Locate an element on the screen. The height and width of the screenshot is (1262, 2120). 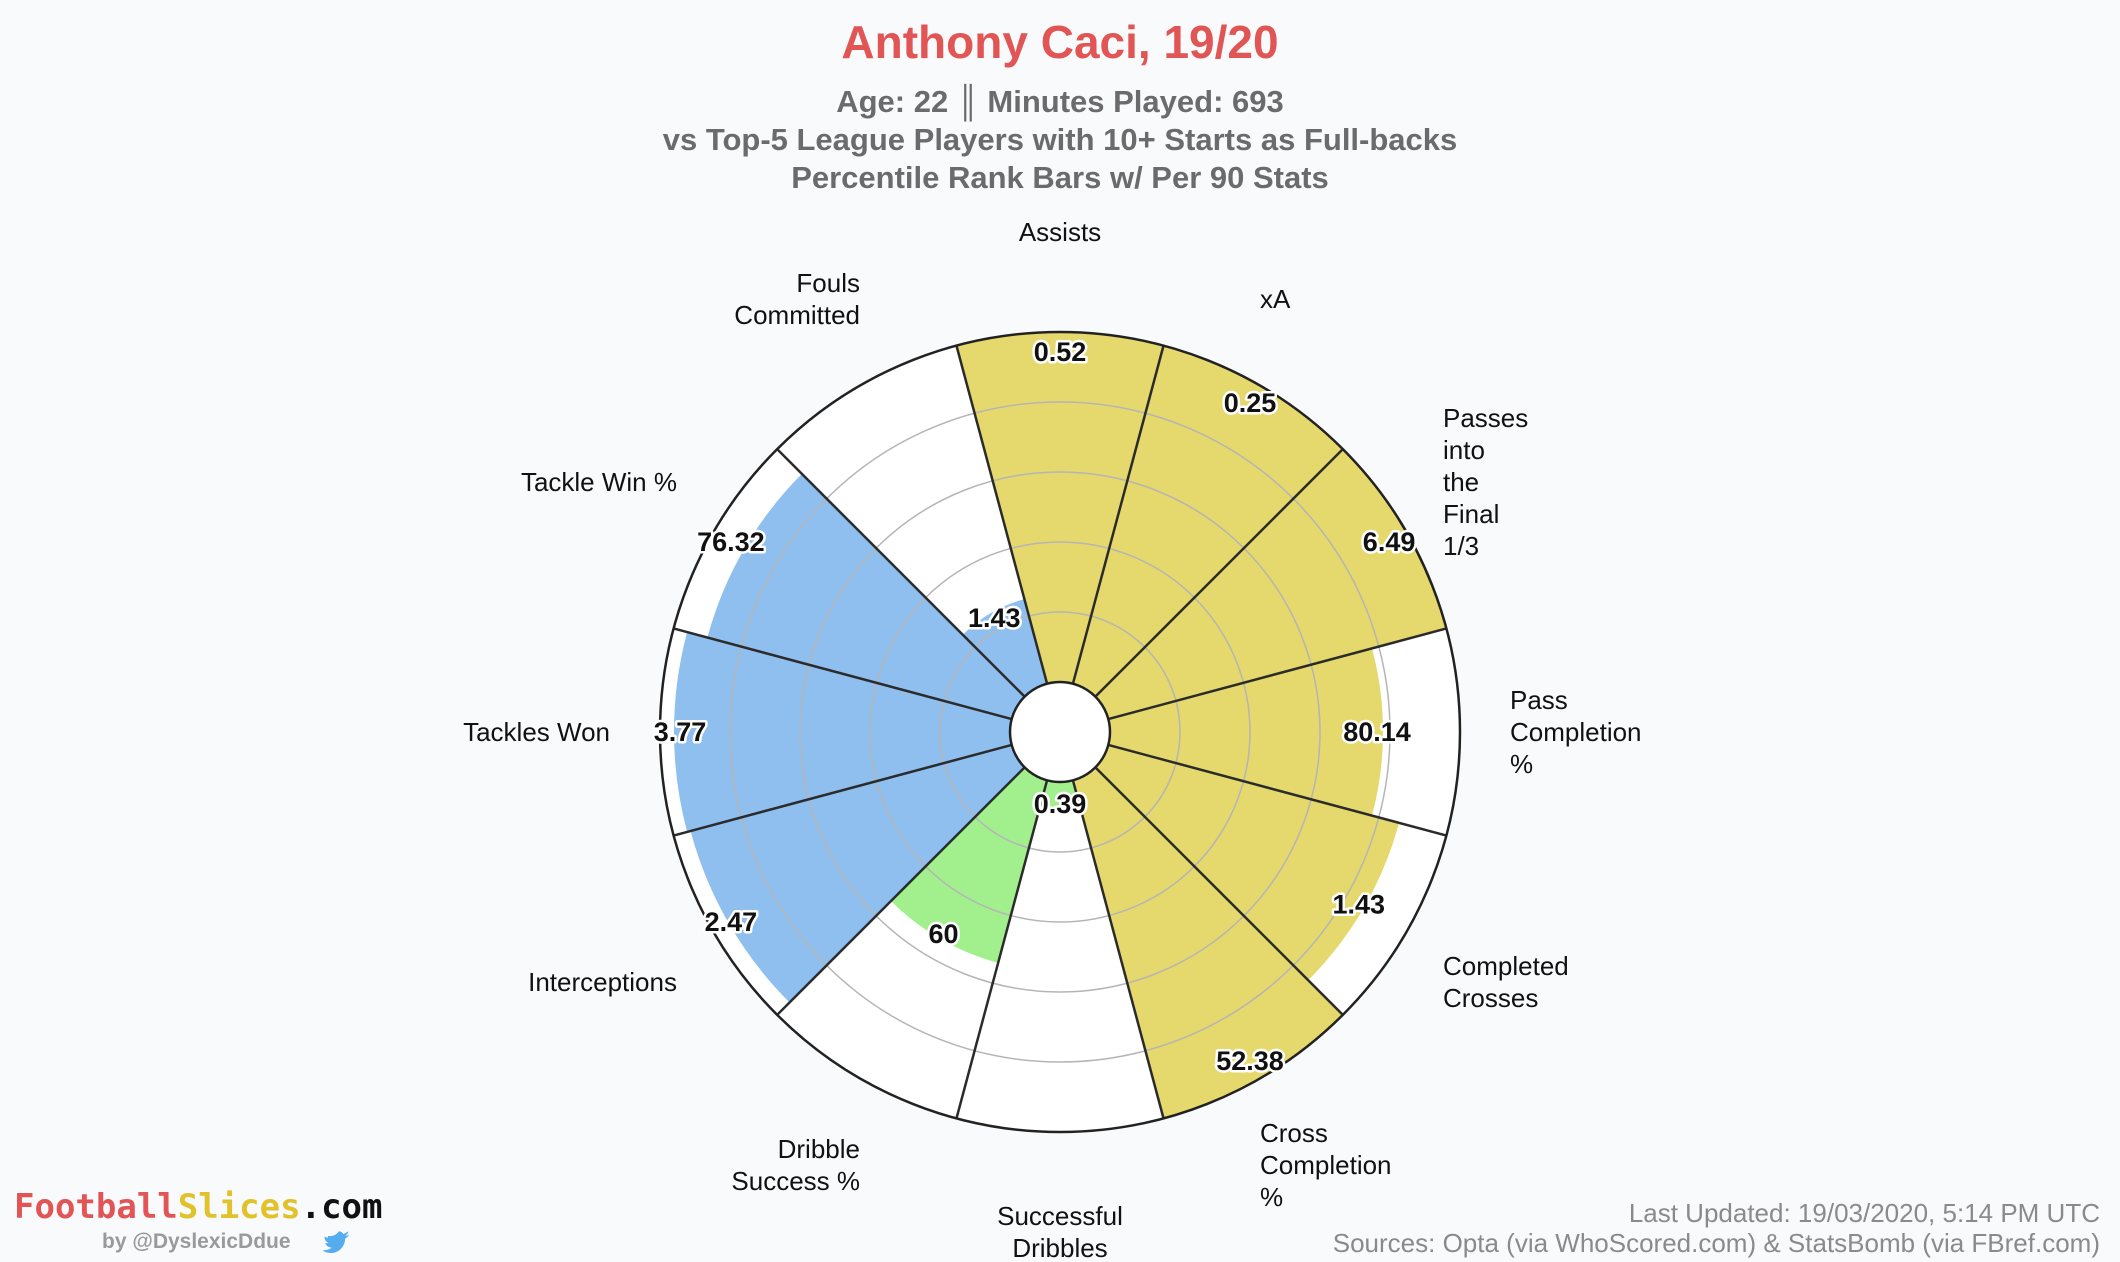
value-label-tackles-won: 3.77 is located at coordinates (680, 732).